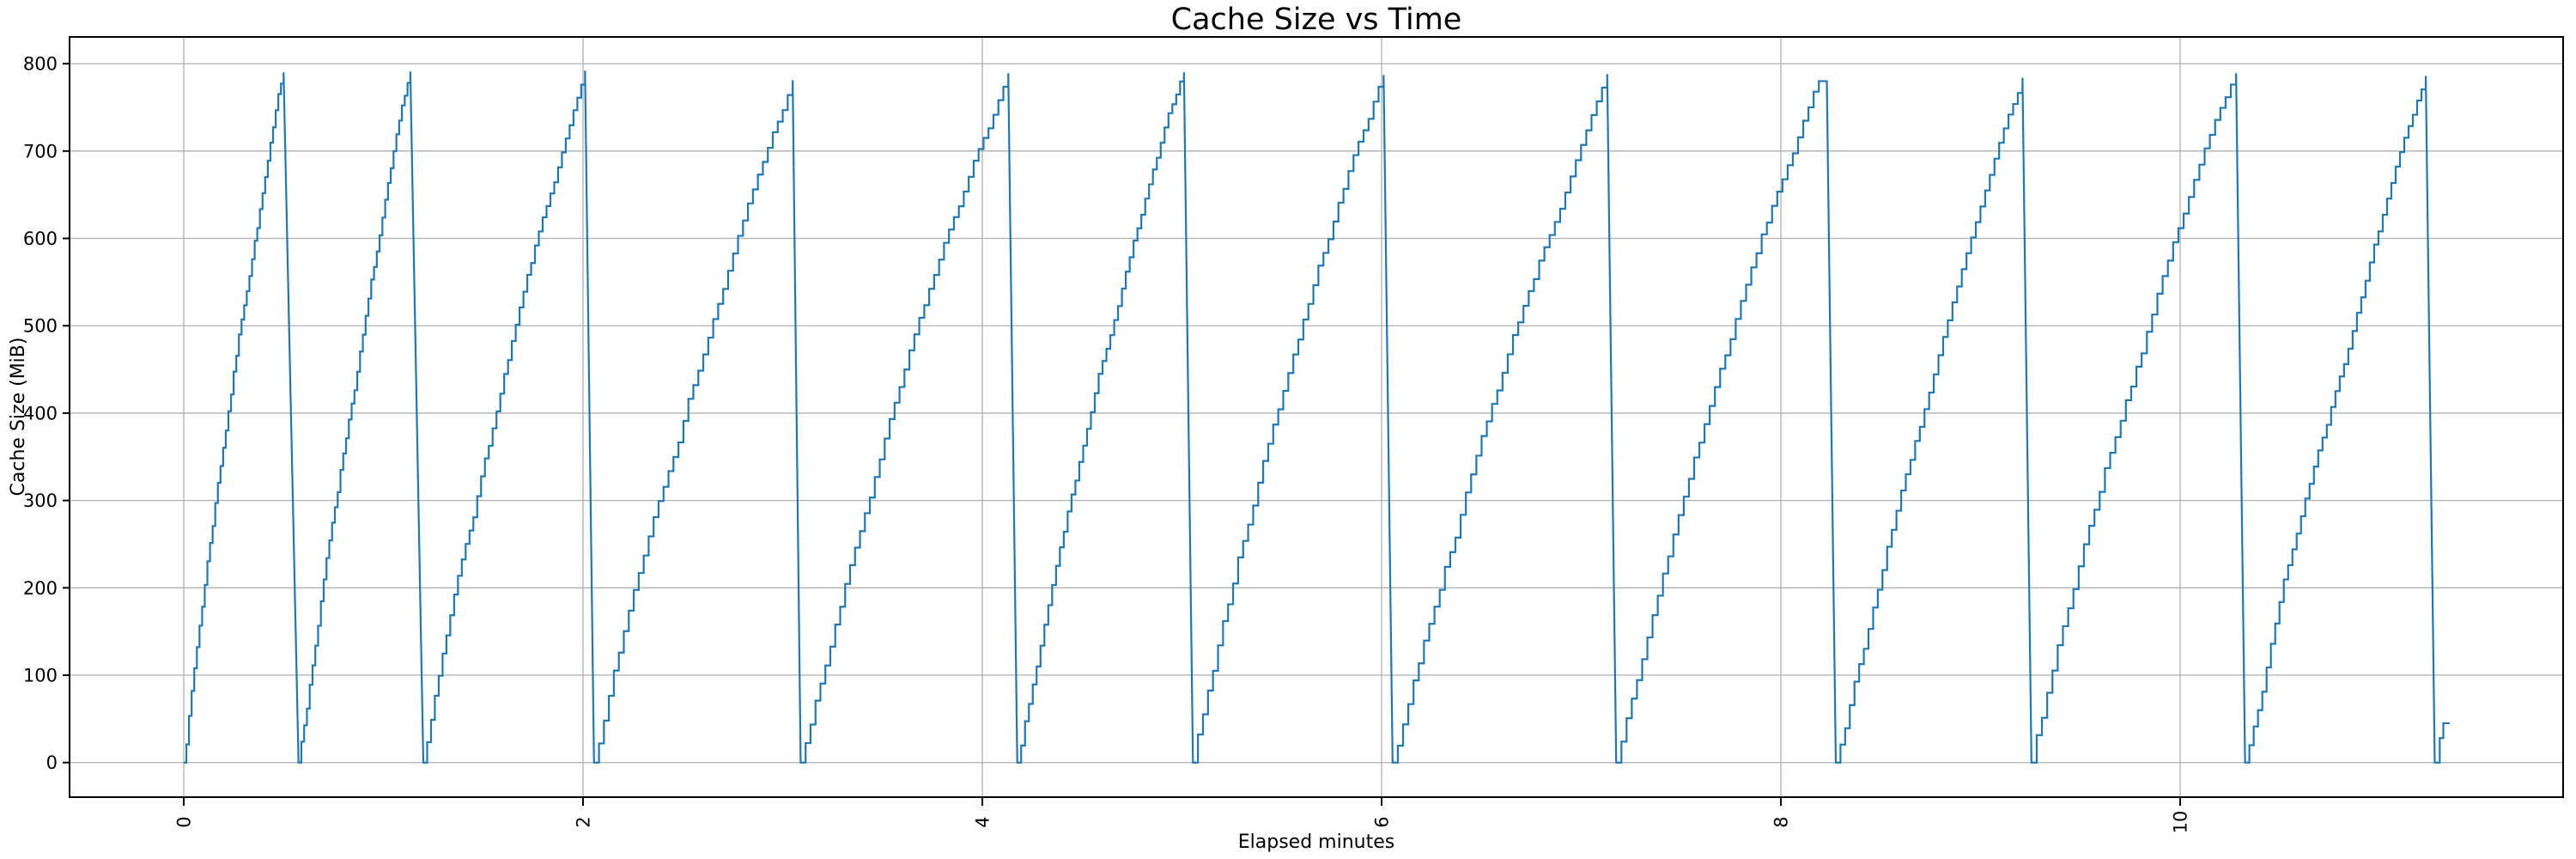 The image size is (2576, 859). I want to click on tick-label-x-0: 0, so click(183, 821).